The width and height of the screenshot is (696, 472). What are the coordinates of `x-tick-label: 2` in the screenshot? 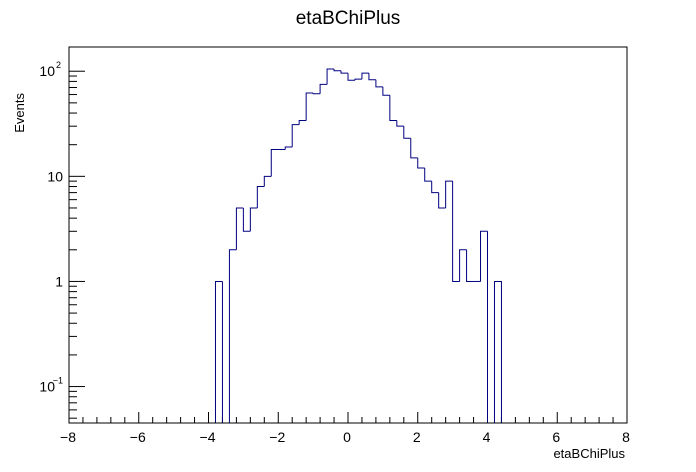 It's located at (417, 437).